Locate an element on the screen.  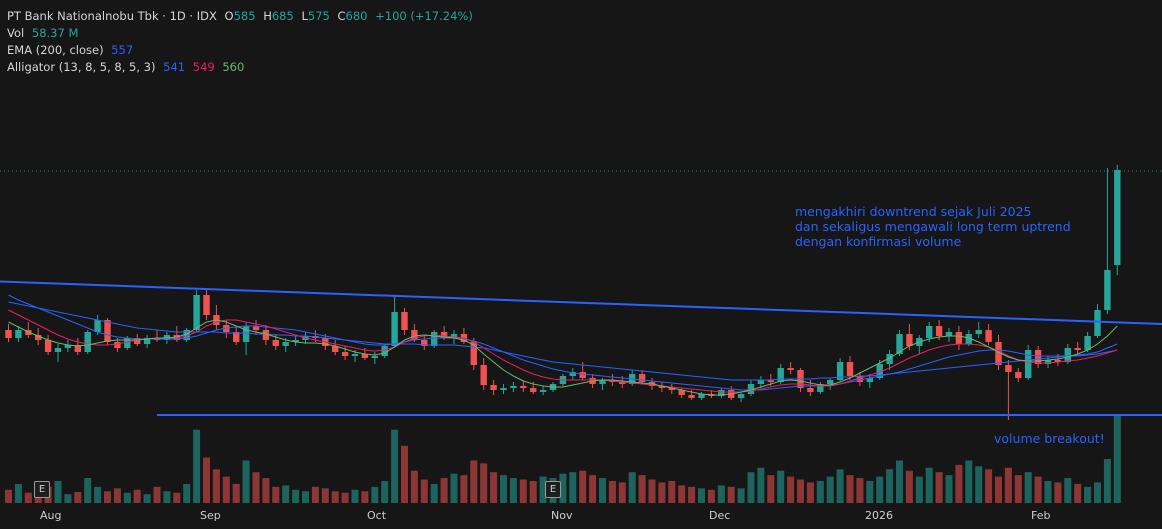
alligator-jaw-value: 541 is located at coordinates (174, 67).